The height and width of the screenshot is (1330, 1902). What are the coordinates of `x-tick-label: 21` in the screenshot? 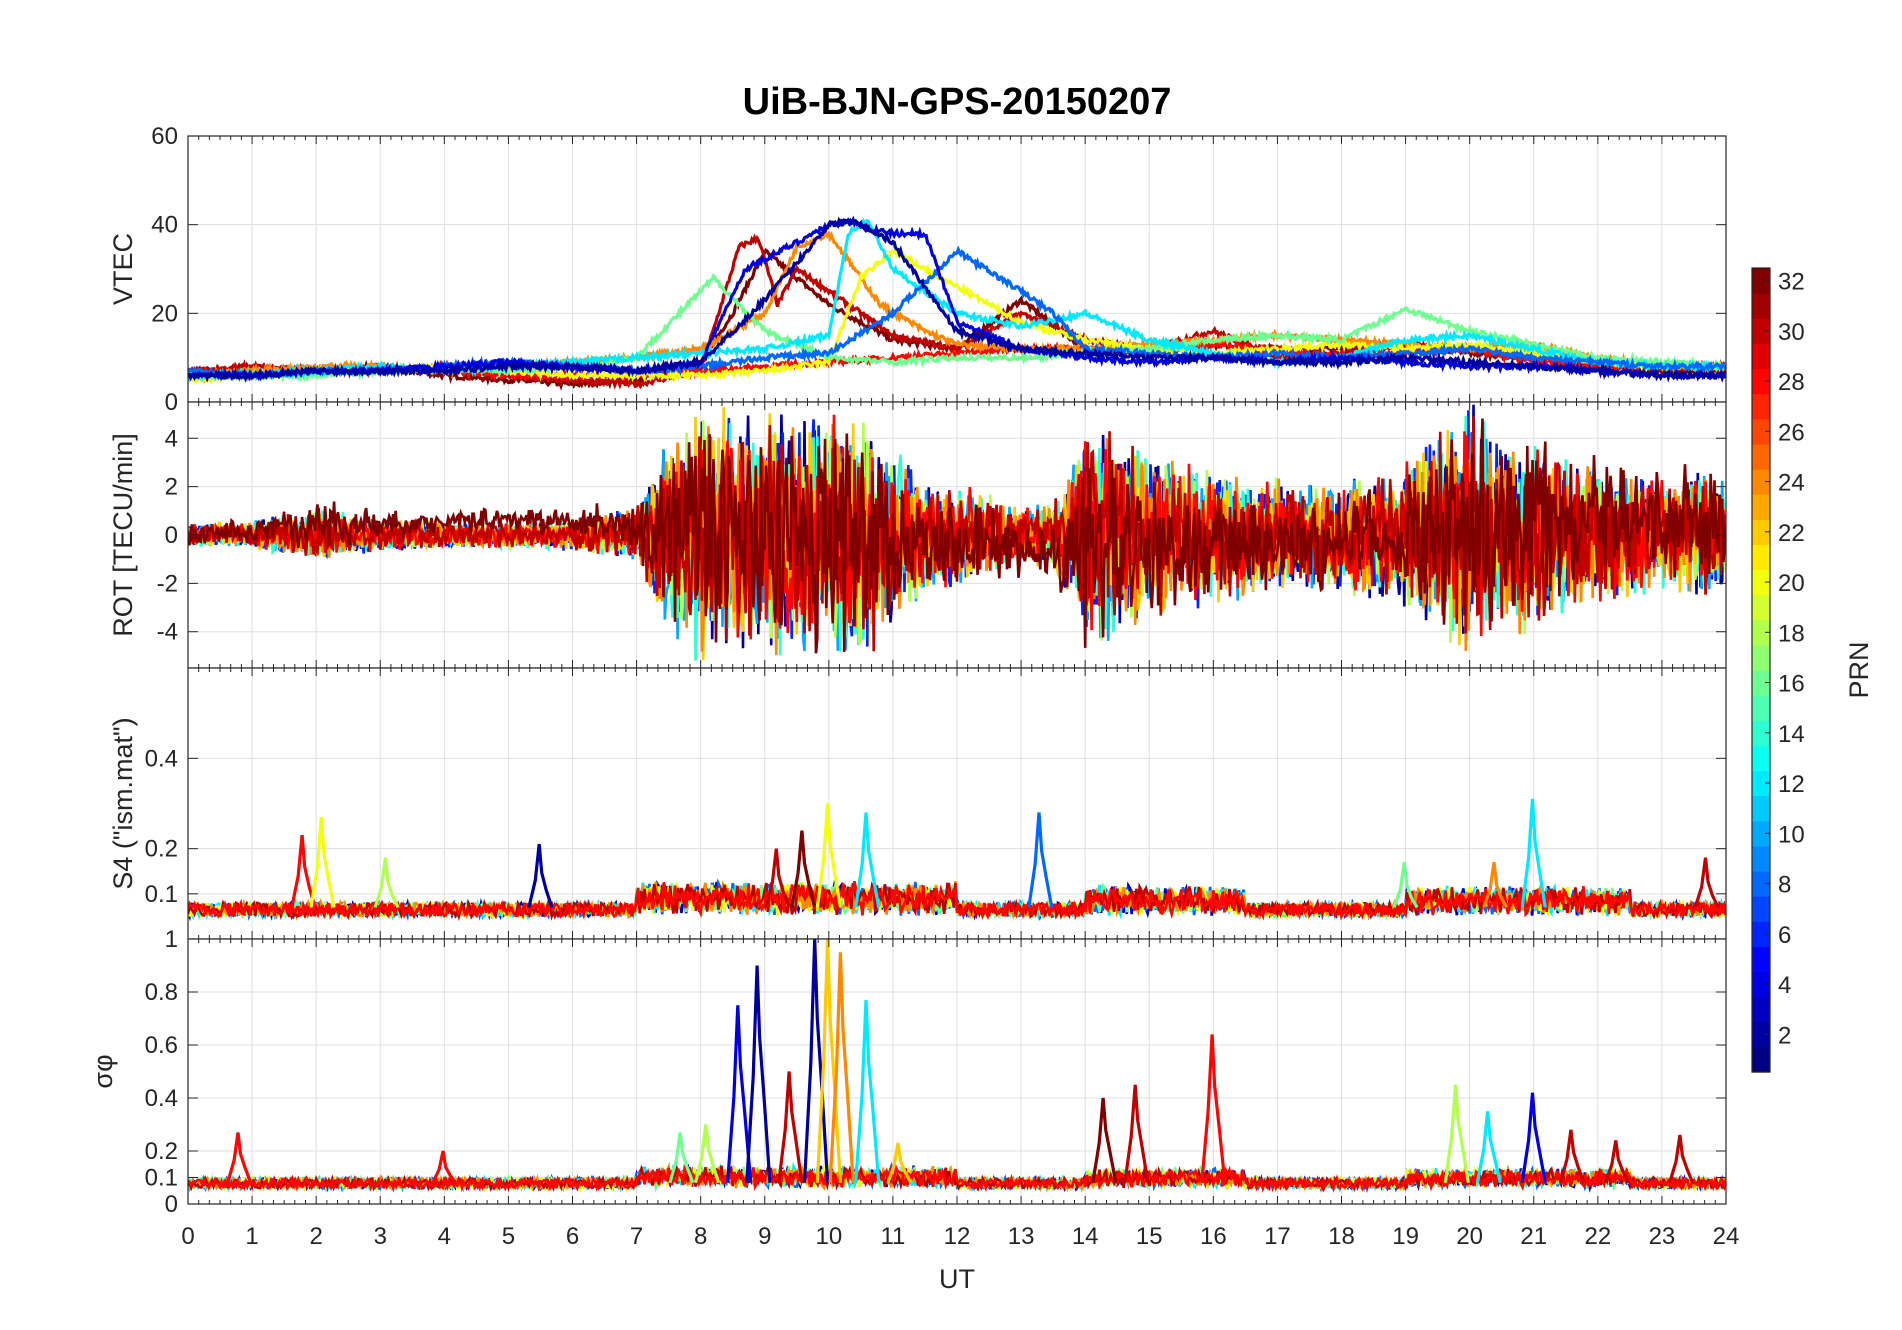 It's located at (1533, 1236).